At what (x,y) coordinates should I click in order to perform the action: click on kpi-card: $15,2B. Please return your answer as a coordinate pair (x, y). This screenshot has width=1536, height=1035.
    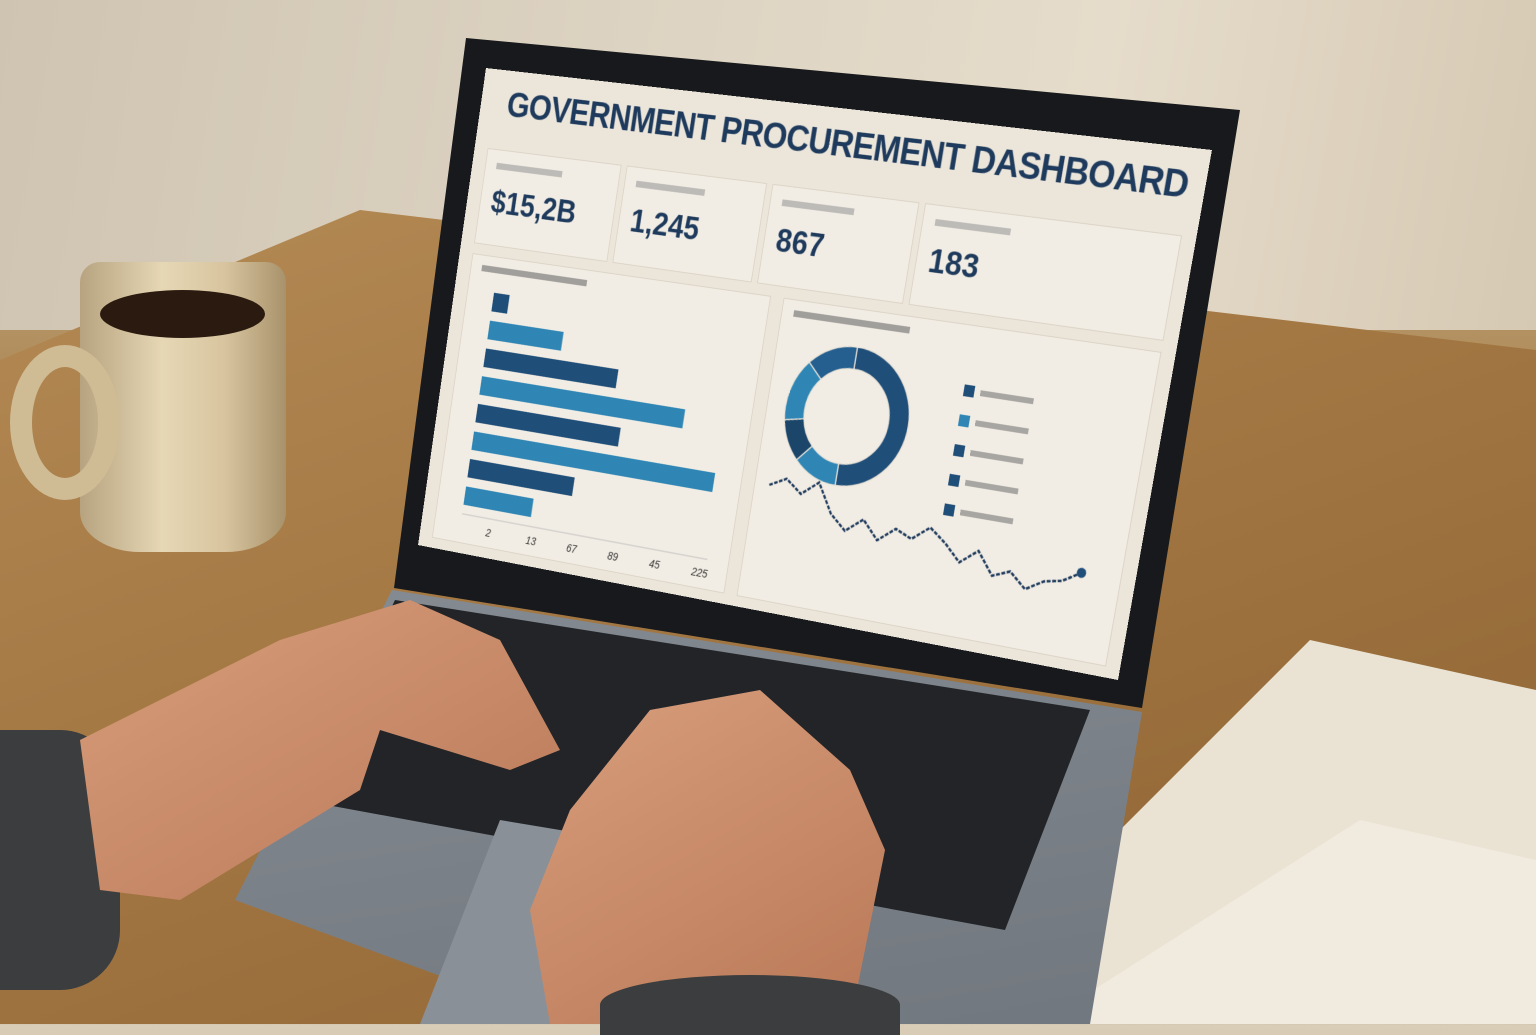
    Looking at the image, I should click on (548, 205).